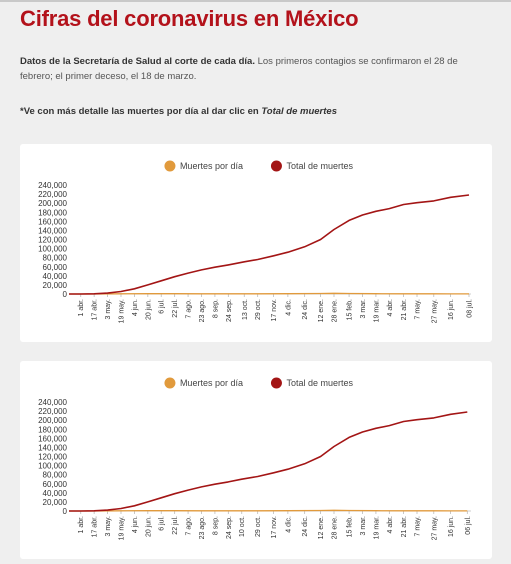  Describe the element at coordinates (451, 526) in the screenshot. I see `x-tick-label: 16 jun.` at that location.